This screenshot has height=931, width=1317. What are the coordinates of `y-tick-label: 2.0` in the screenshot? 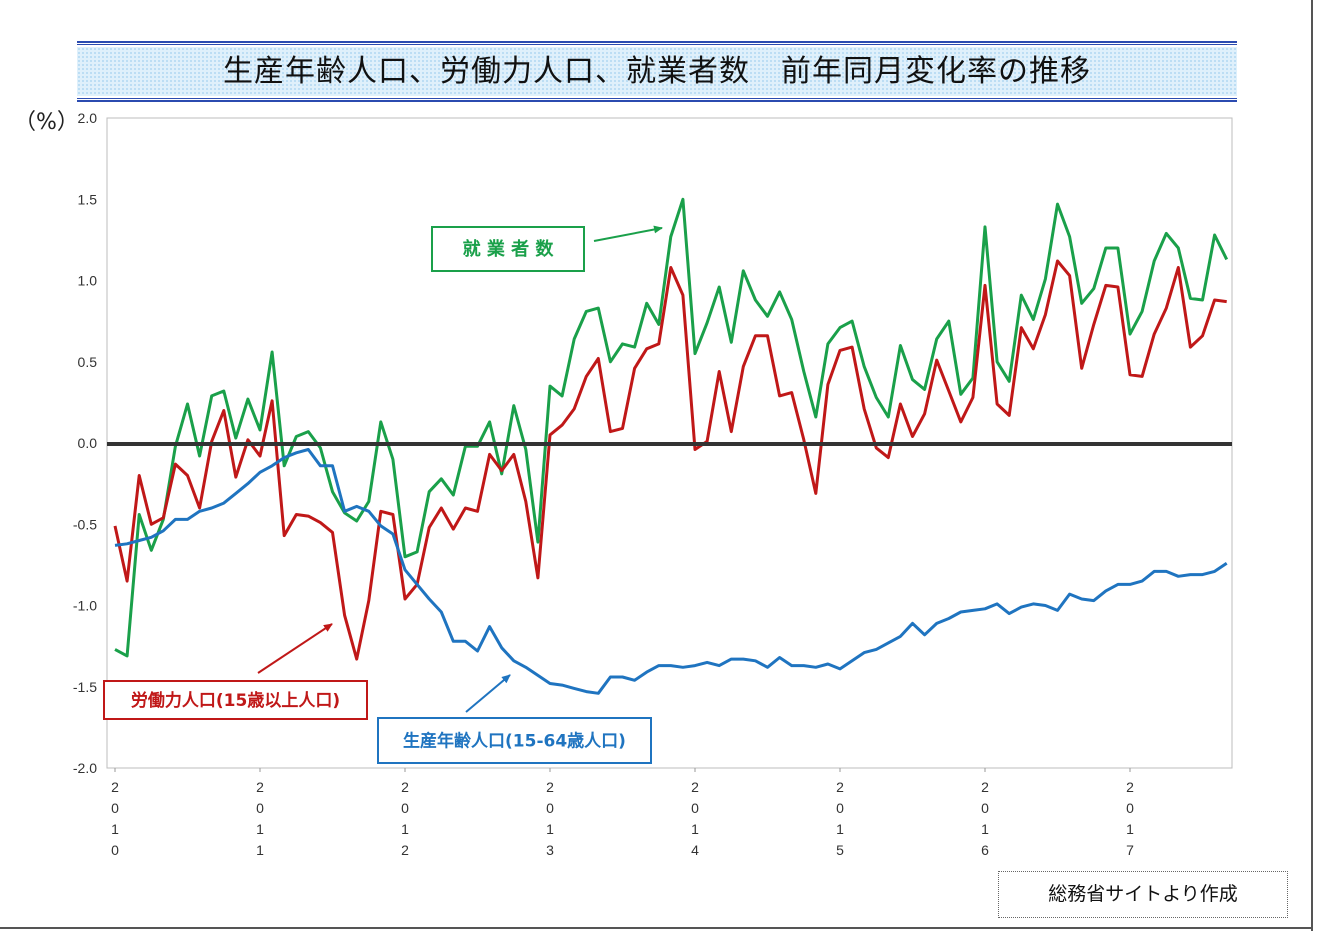 It's located at (88, 118).